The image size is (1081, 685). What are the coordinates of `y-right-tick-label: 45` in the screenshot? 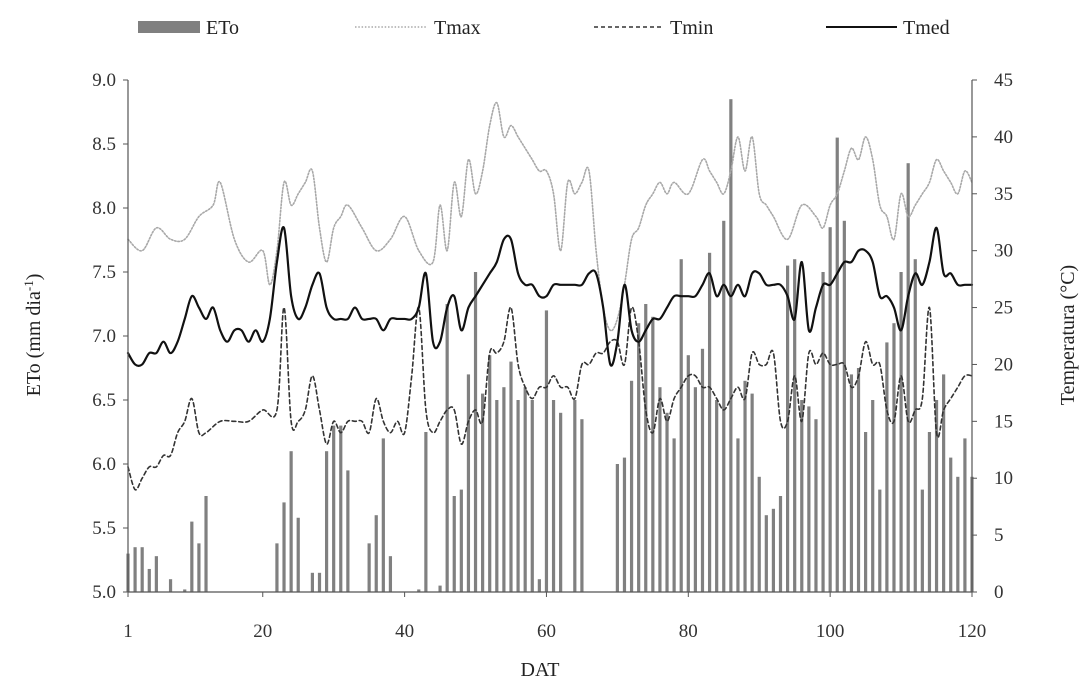 It's located at (1003, 80).